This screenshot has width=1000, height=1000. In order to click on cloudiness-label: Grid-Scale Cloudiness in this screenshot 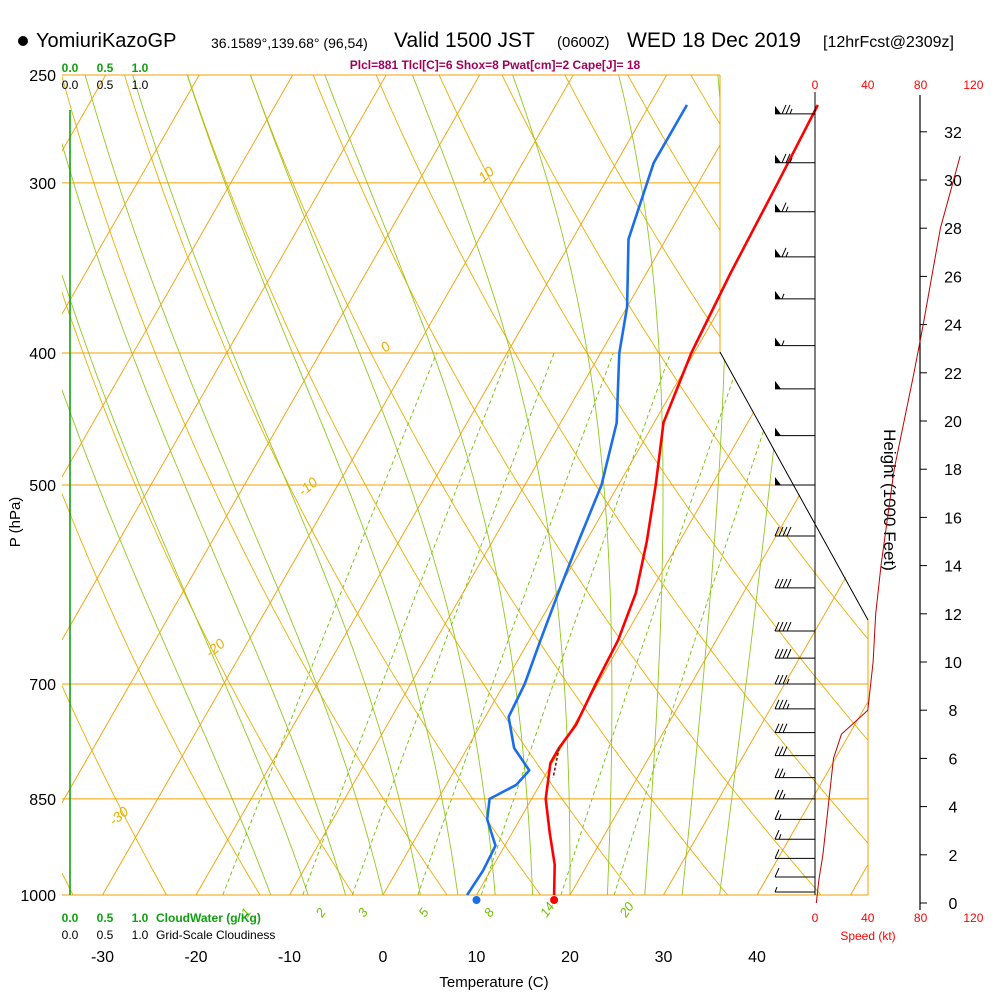, I will do `click(215, 935)`.